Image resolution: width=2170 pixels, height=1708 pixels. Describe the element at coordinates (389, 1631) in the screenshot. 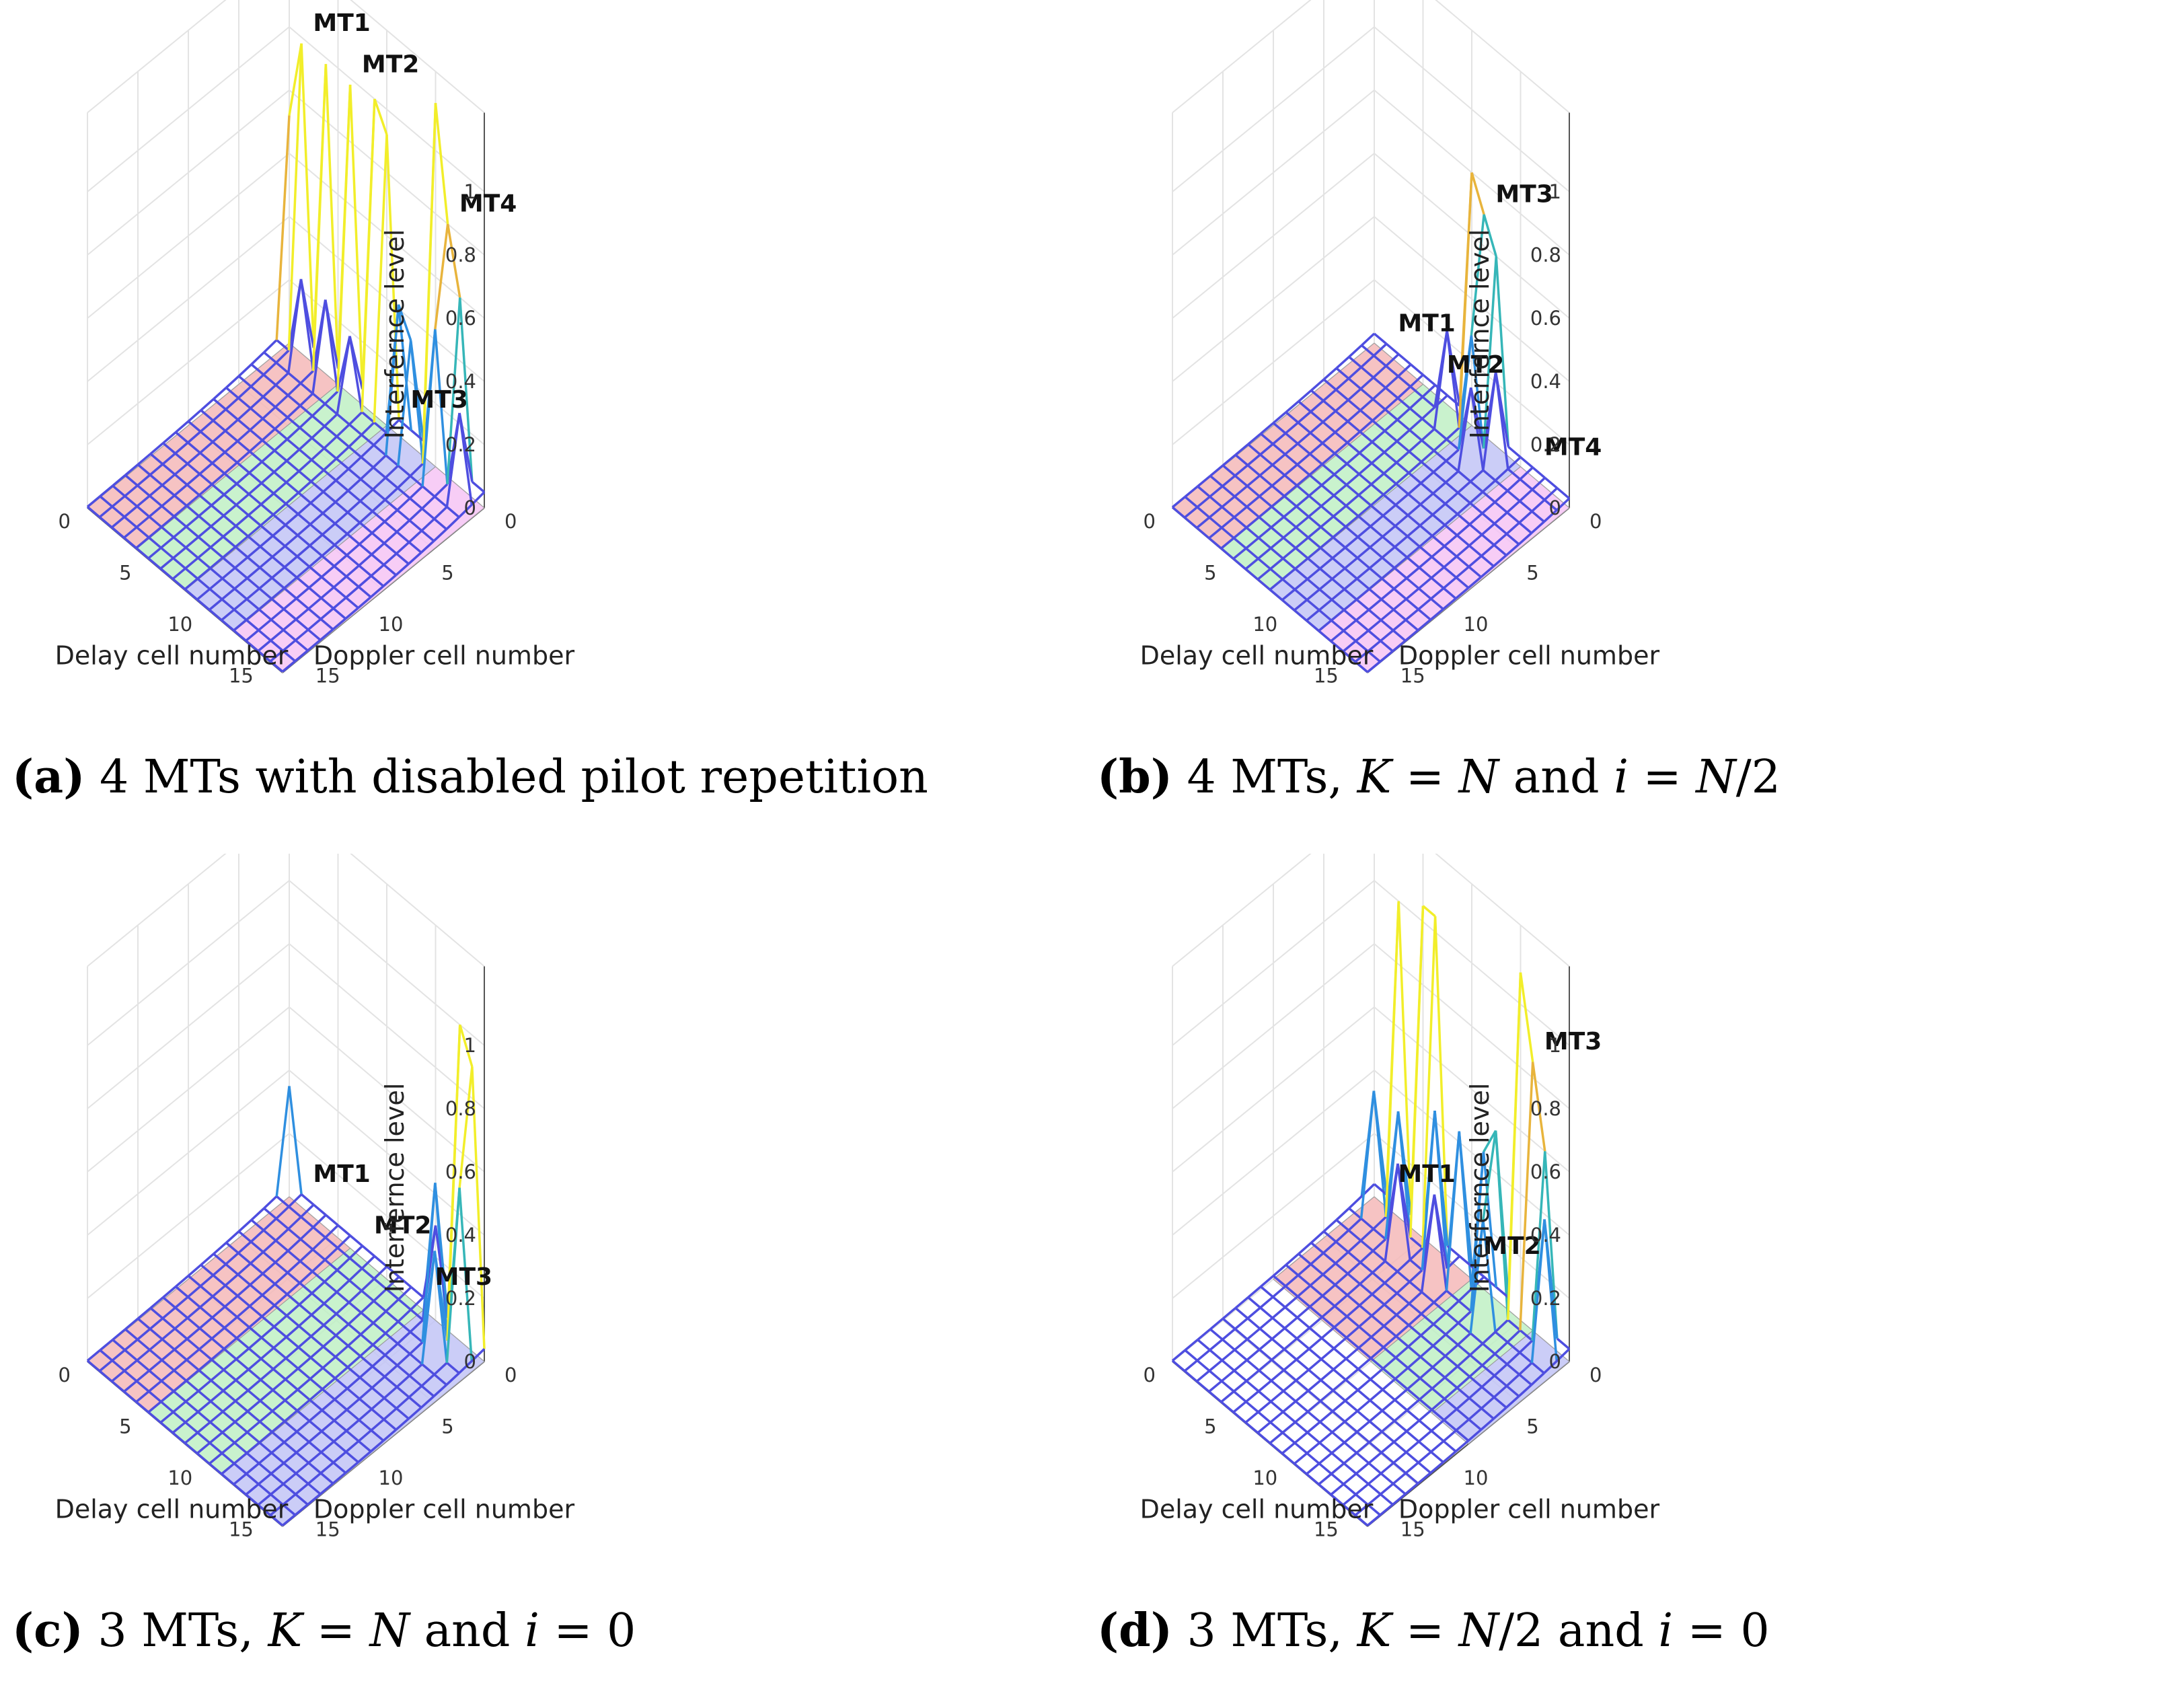

I see `caption-part-c-3: N` at that location.